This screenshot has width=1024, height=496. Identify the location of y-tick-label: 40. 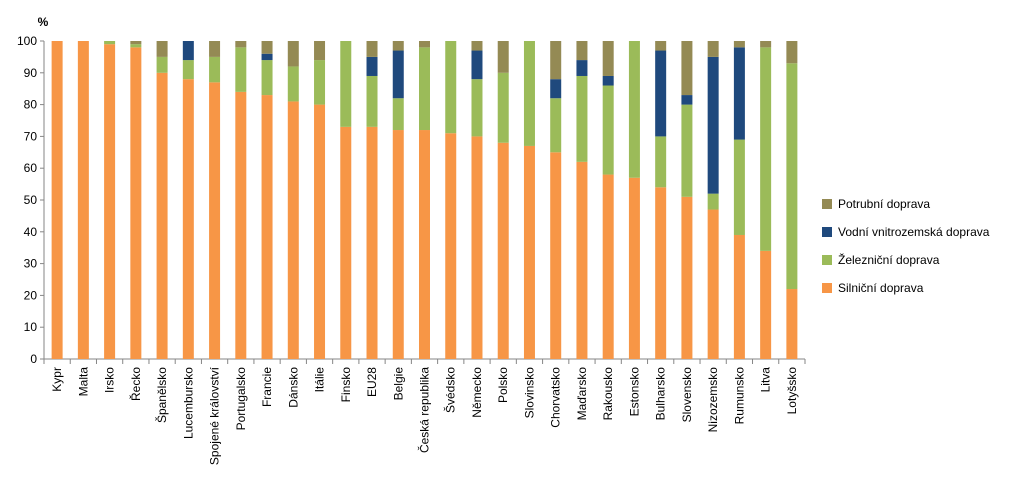
(31, 232).